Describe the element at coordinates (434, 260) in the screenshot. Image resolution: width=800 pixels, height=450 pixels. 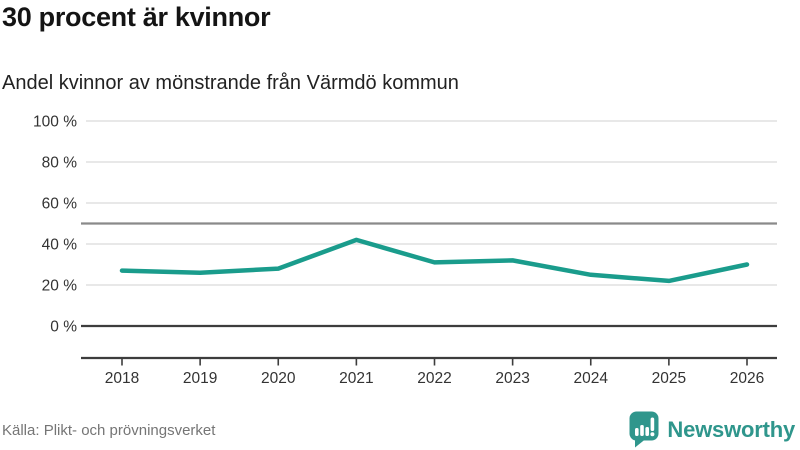
I see `data-line-andel-kvinnor` at that location.